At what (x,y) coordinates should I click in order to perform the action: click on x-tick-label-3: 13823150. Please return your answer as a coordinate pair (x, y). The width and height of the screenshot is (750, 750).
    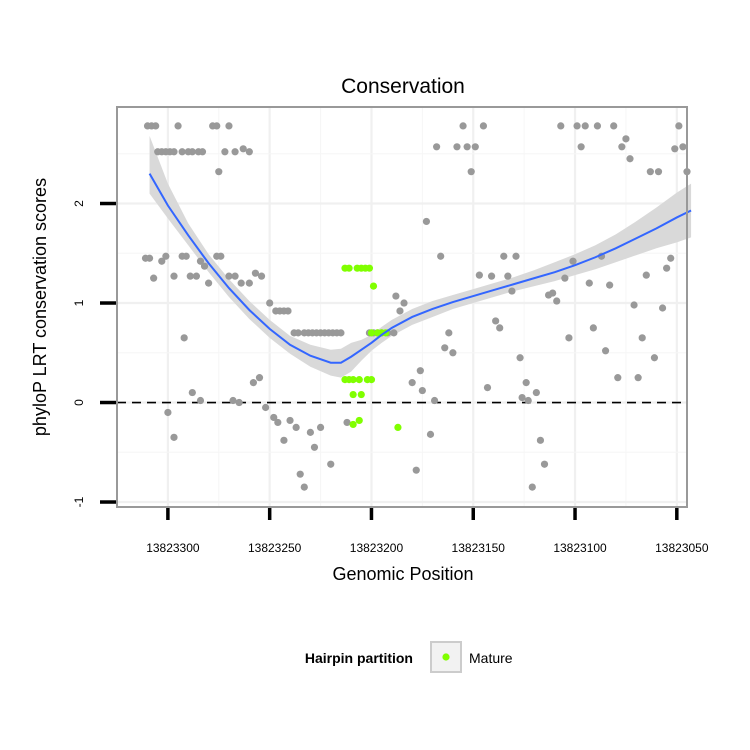
    Looking at the image, I should click on (479, 548).